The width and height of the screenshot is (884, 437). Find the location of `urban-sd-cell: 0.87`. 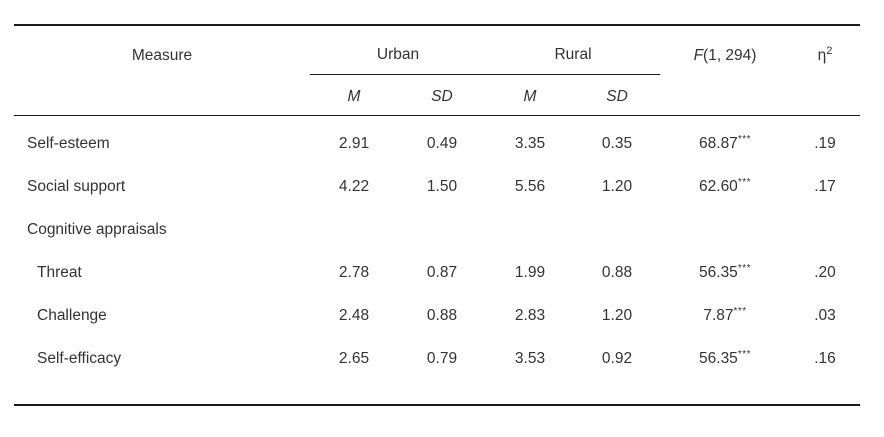

urban-sd-cell: 0.87 is located at coordinates (442, 272).